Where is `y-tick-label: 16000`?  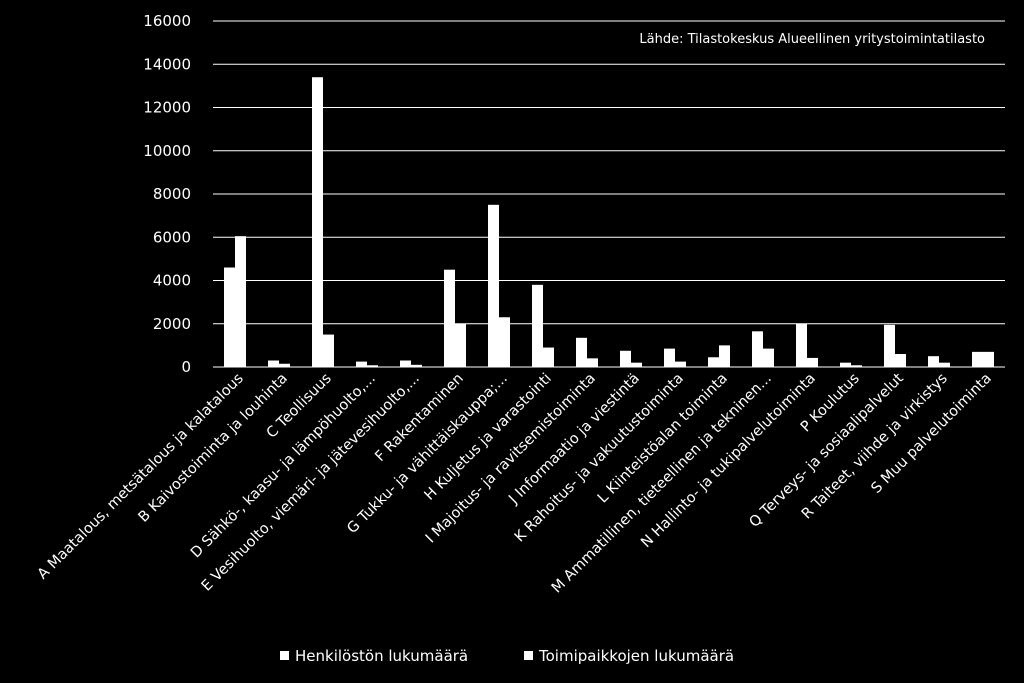 y-tick-label: 16000 is located at coordinates (167, 21).